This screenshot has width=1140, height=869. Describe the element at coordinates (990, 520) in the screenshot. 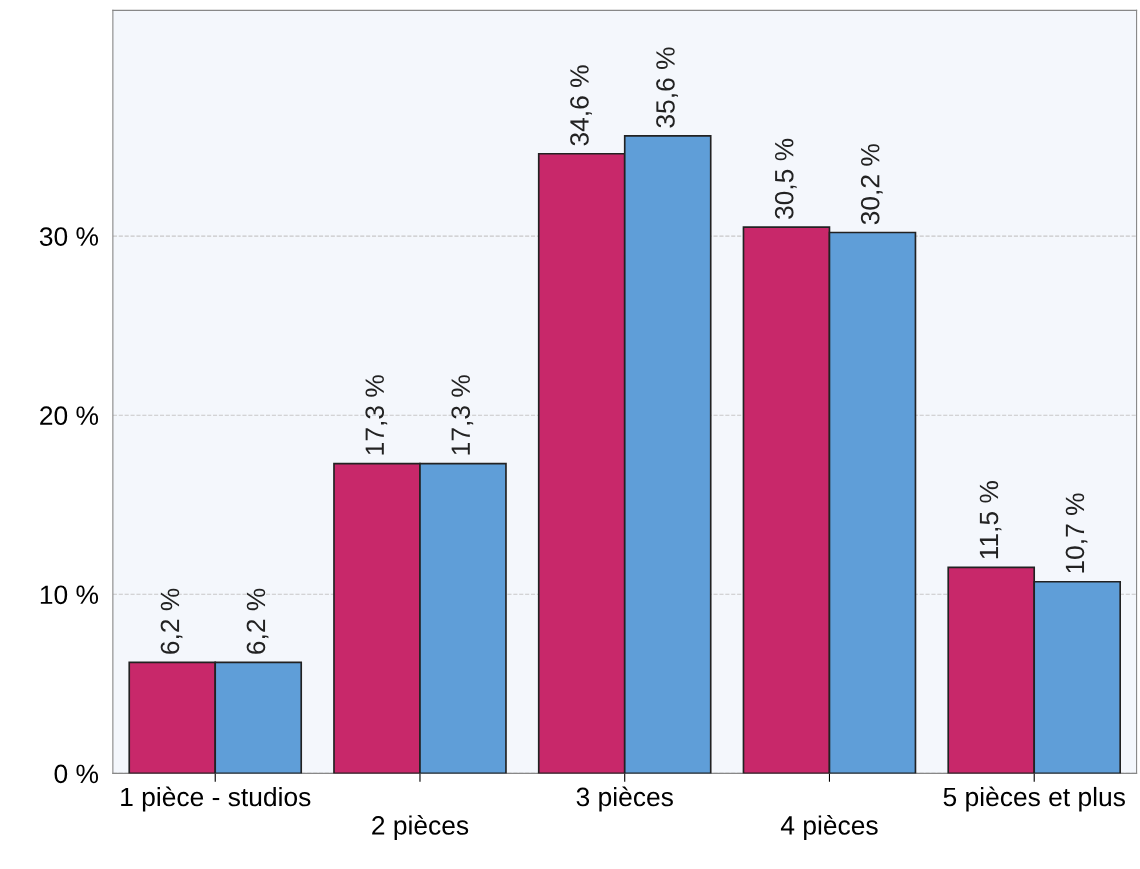

I see `data-label: 11,5 %` at that location.